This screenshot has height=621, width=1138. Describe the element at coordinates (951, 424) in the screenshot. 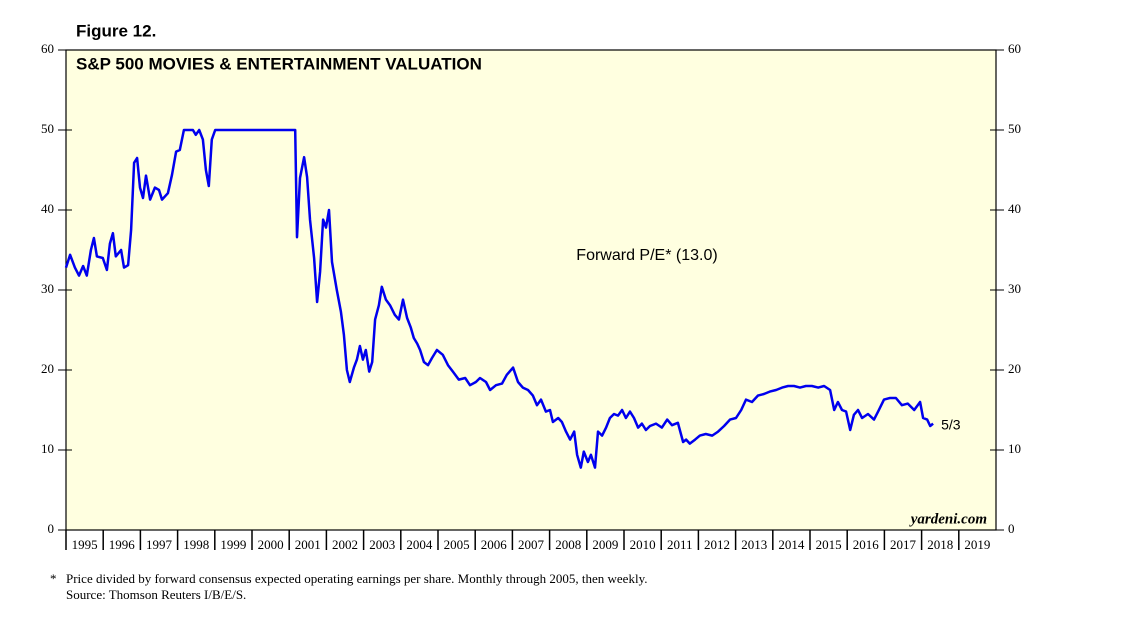

I see `end-label: 5/3` at that location.